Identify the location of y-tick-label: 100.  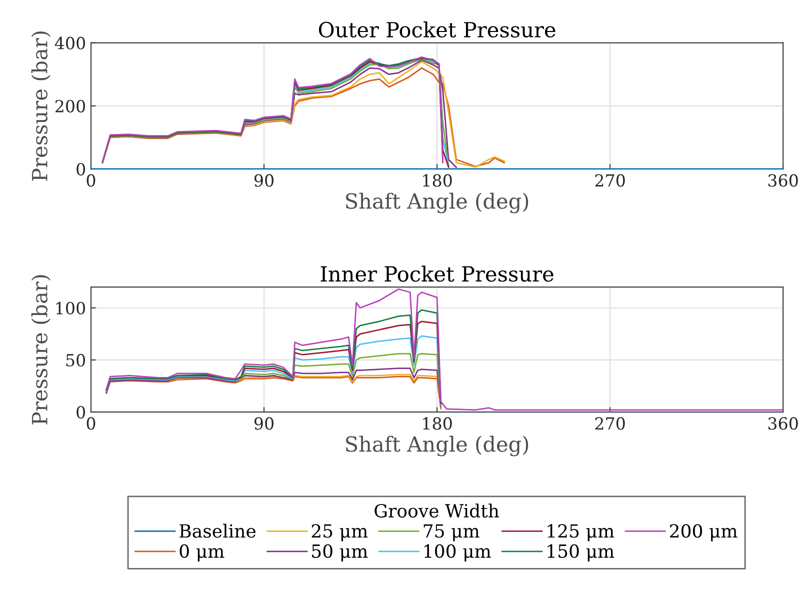
(71, 308).